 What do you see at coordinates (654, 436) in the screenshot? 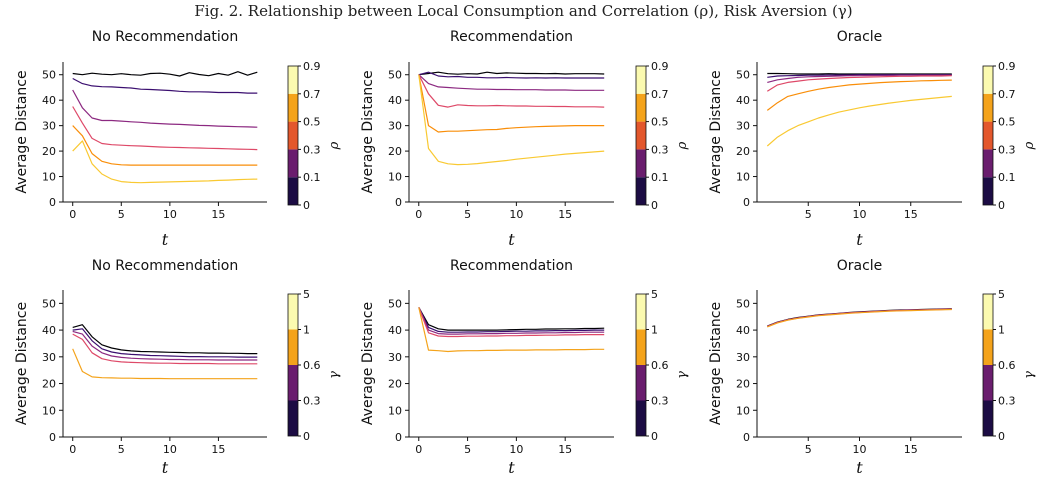
I see `panel-5-colorbar-tick-label: 0` at bounding box center [654, 436].